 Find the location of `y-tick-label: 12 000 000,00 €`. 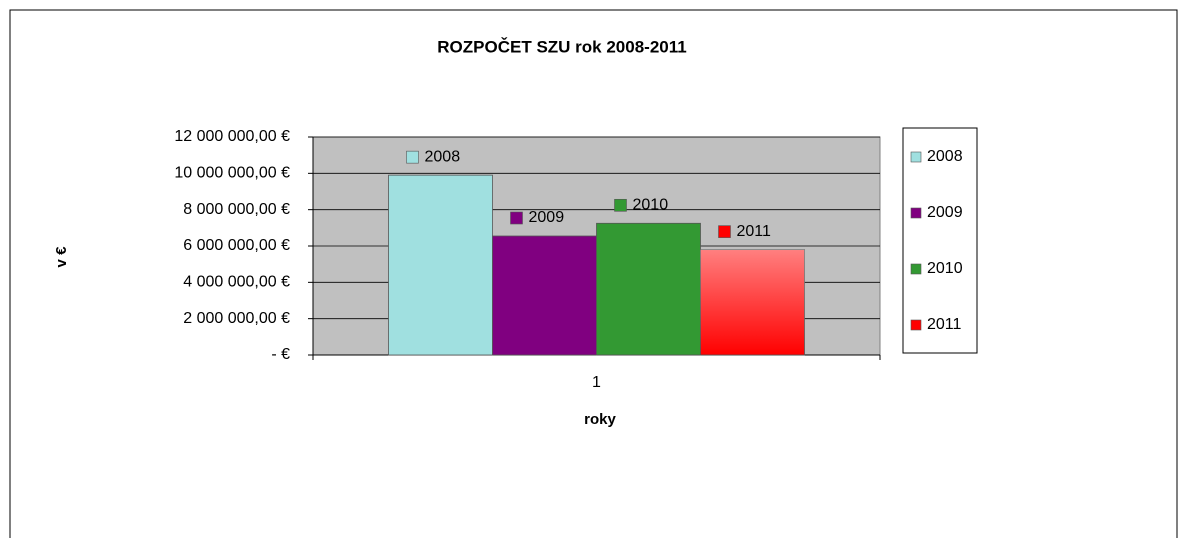

y-tick-label: 12 000 000,00 € is located at coordinates (232, 136).